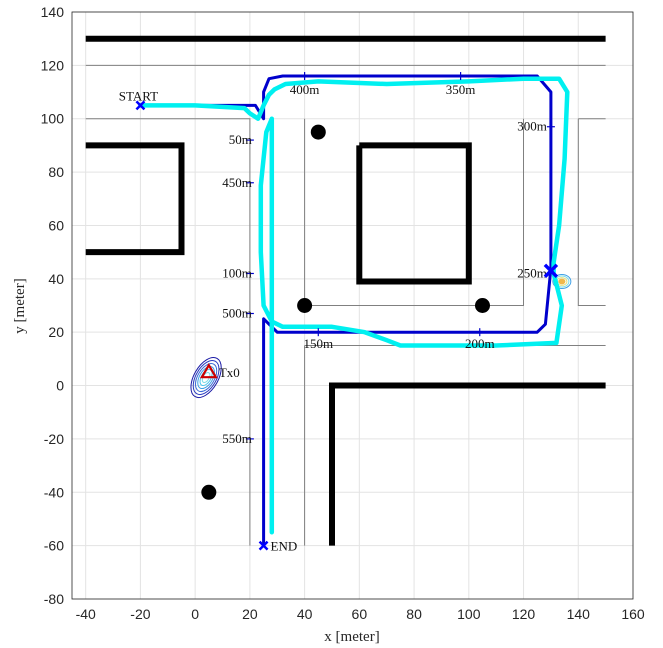 The width and height of the screenshot is (663, 648). What do you see at coordinates (524, 614) in the screenshot?
I see `x-tick-label: 120` at bounding box center [524, 614].